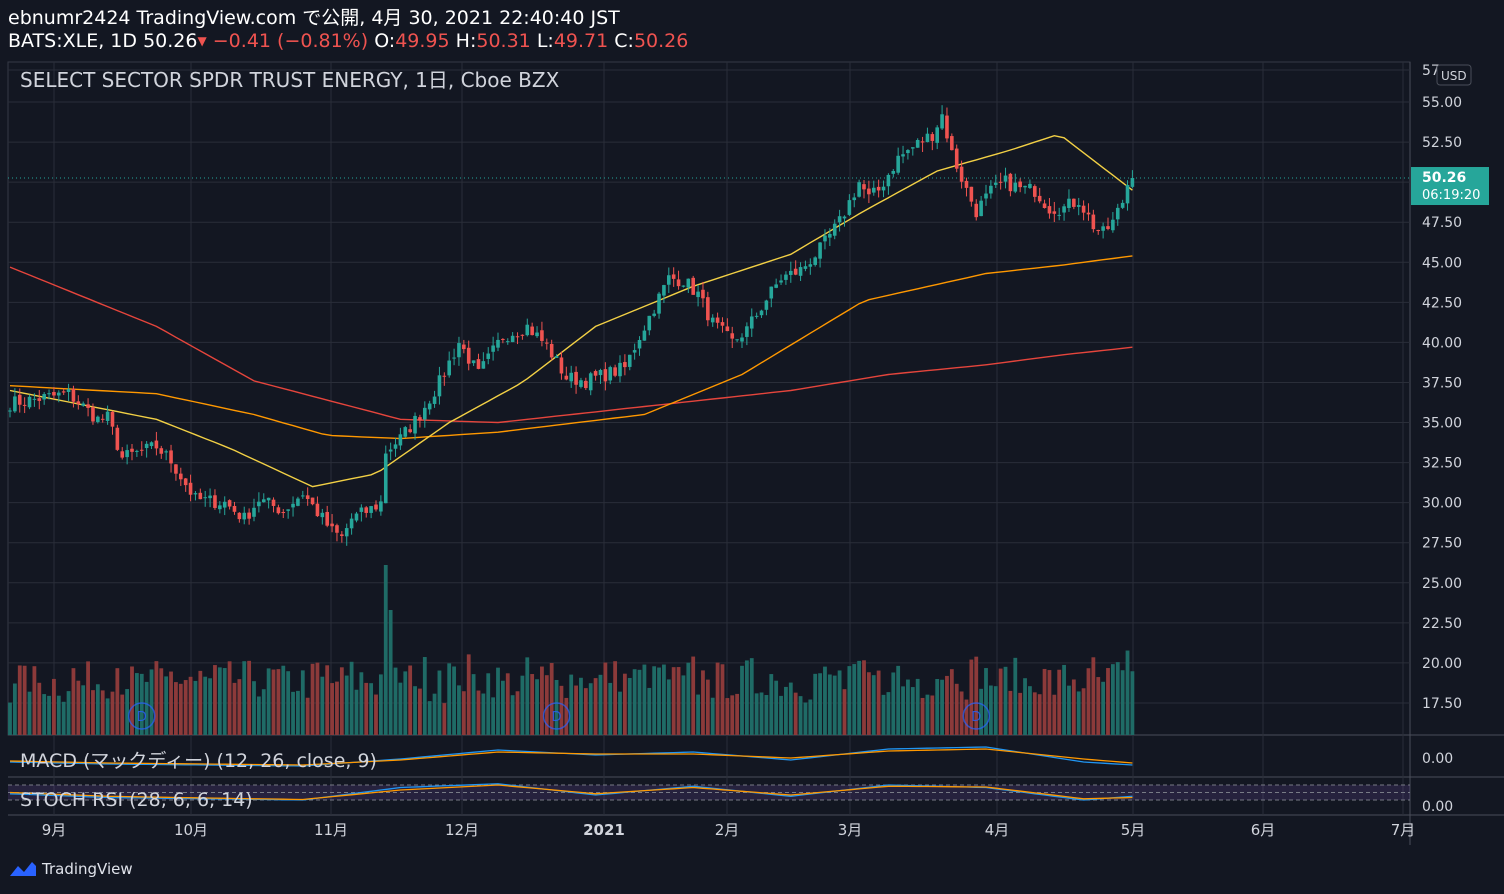  Describe the element at coordinates (191, 830) in the screenshot. I see `time-tick-label: 10月` at that location.